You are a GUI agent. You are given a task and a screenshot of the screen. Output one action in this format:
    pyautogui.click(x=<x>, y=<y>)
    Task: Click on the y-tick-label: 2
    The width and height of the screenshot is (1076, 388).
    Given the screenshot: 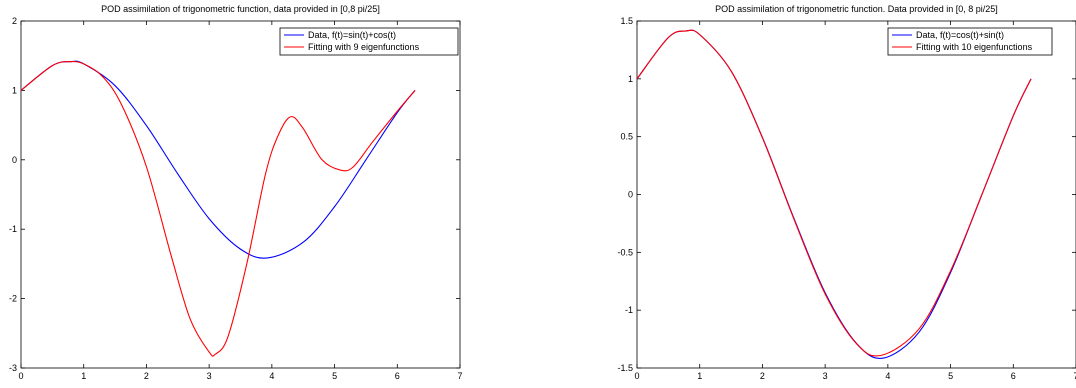 What is the action you would take?
    pyautogui.click(x=14, y=21)
    